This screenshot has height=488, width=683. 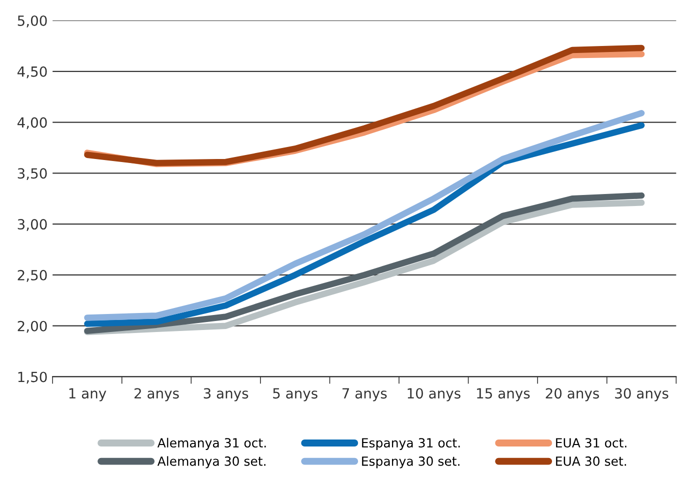 I want to click on y-tick-label: 3,50, so click(x=32, y=174).